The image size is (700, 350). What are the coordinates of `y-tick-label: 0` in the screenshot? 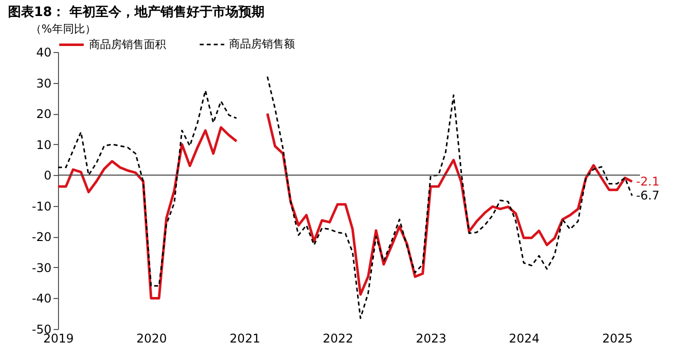 It's located at (48, 175).